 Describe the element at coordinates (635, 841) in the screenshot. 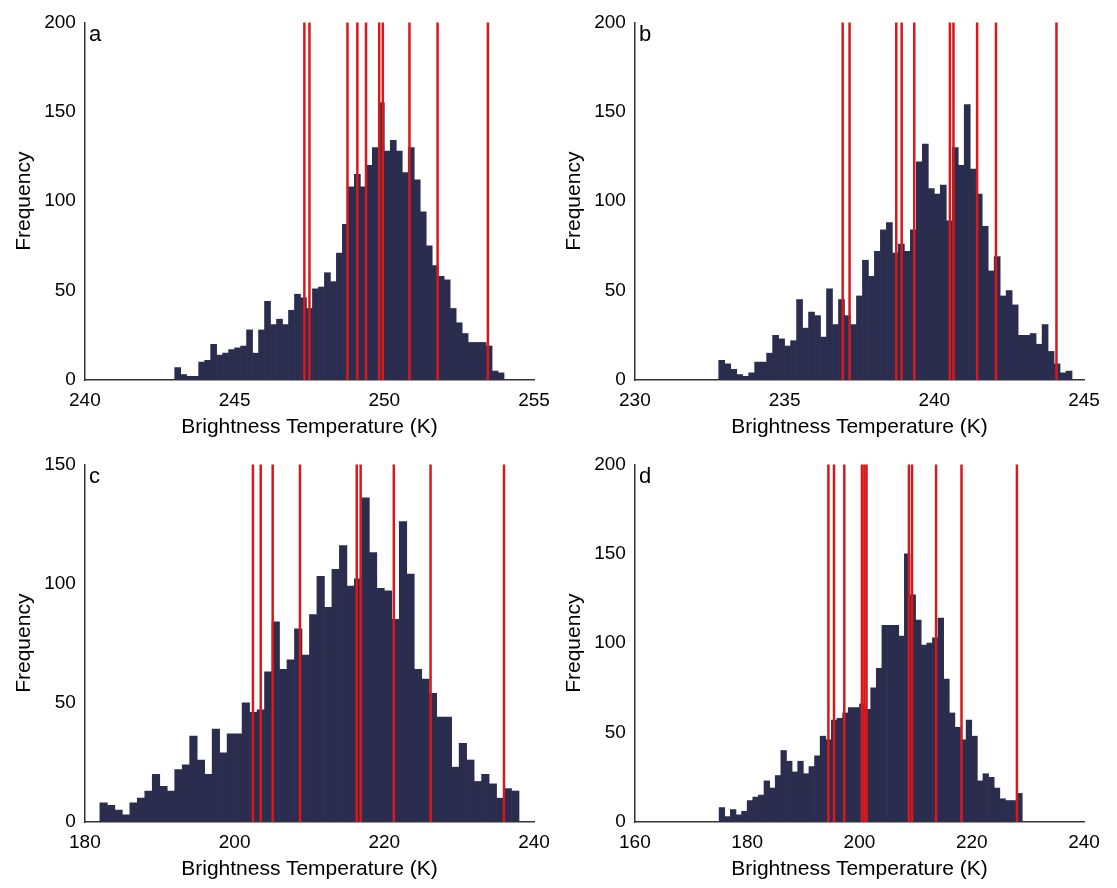

I see `x-tick-label: 160` at that location.